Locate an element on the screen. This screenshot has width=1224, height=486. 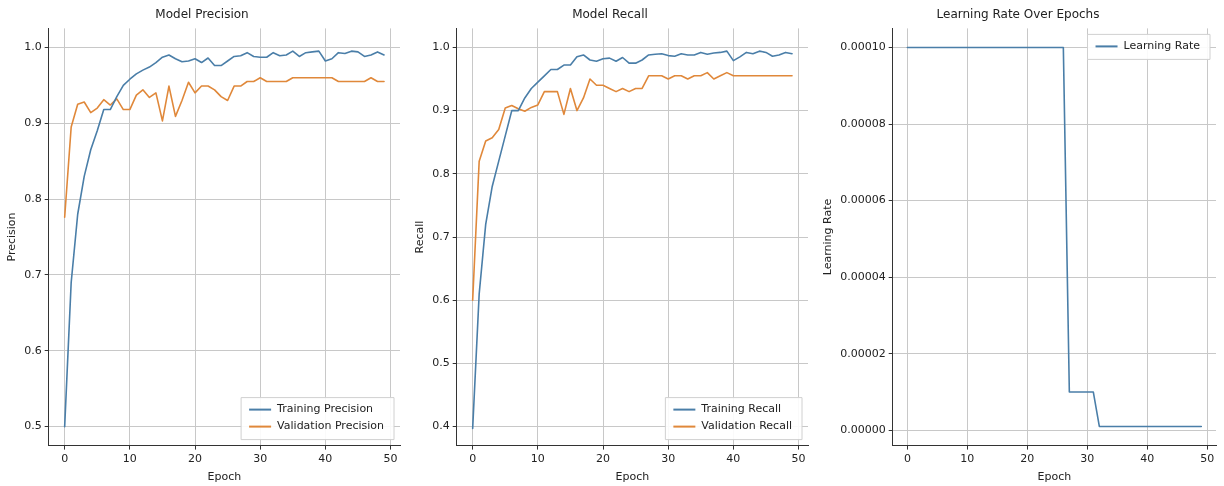
legend-label: Validation Recall is located at coordinates (747, 426).